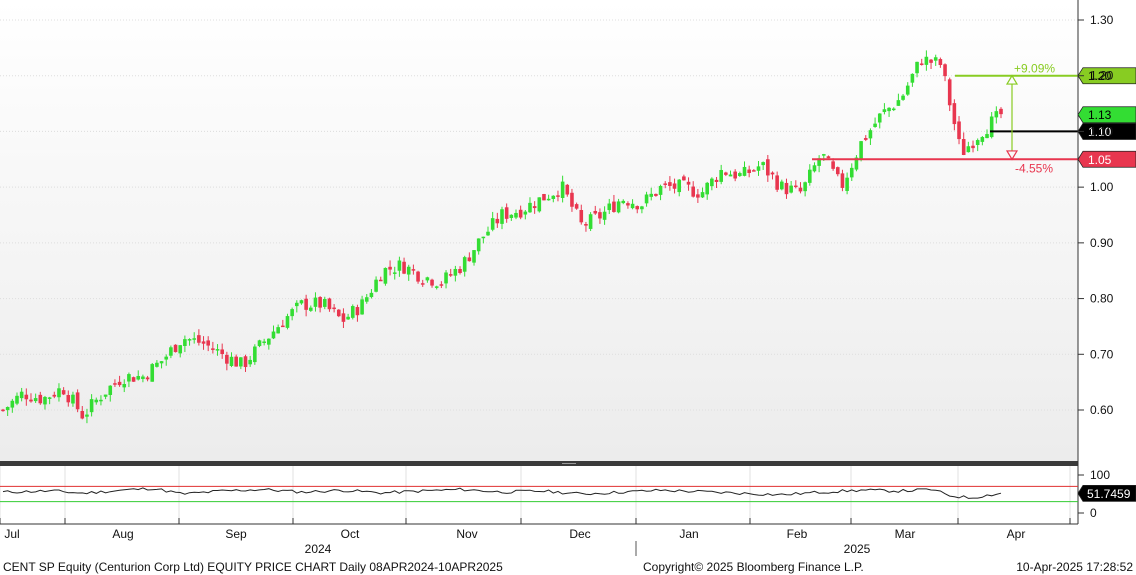 The width and height of the screenshot is (1136, 575). What do you see at coordinates (535, 537) in the screenshot?
I see `time-axis: Jul Aug Sep Oct Nov Dec Jan Feb Mar Apr 2024 2025` at bounding box center [535, 537].